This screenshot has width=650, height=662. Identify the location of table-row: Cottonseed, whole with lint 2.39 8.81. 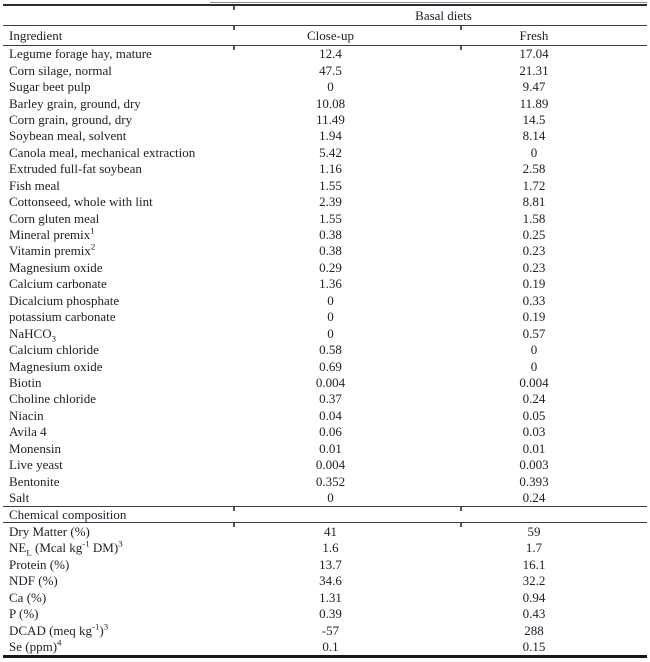
(325, 202).